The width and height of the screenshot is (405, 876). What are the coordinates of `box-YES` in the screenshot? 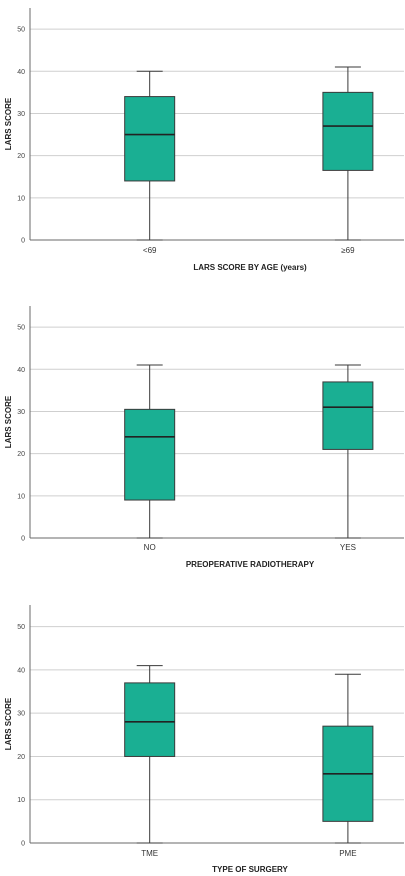 It's located at (348, 451).